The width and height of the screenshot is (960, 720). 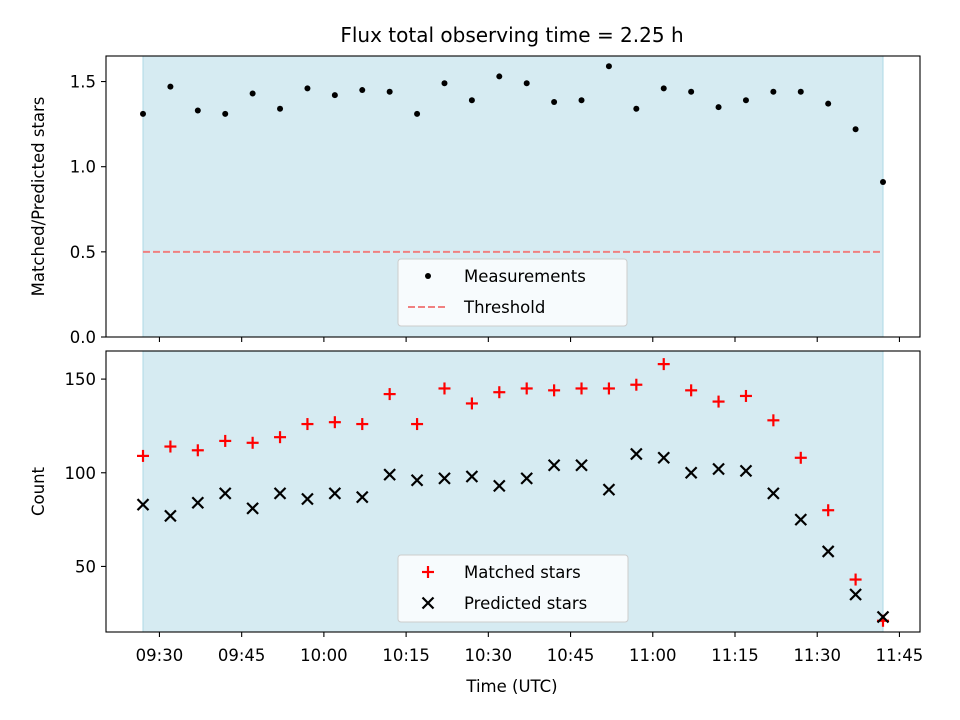 I want to click on legend-label: Threshold, so click(x=504, y=307).